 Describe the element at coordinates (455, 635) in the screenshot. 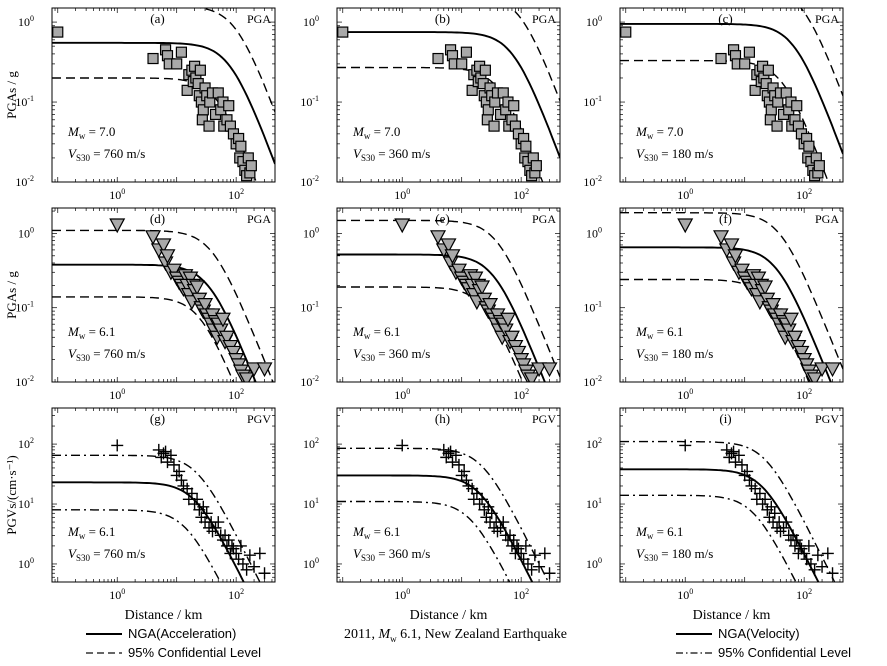

I see `figure-caption: 2011, Mw 6.1, New Zealand Earthquake` at that location.